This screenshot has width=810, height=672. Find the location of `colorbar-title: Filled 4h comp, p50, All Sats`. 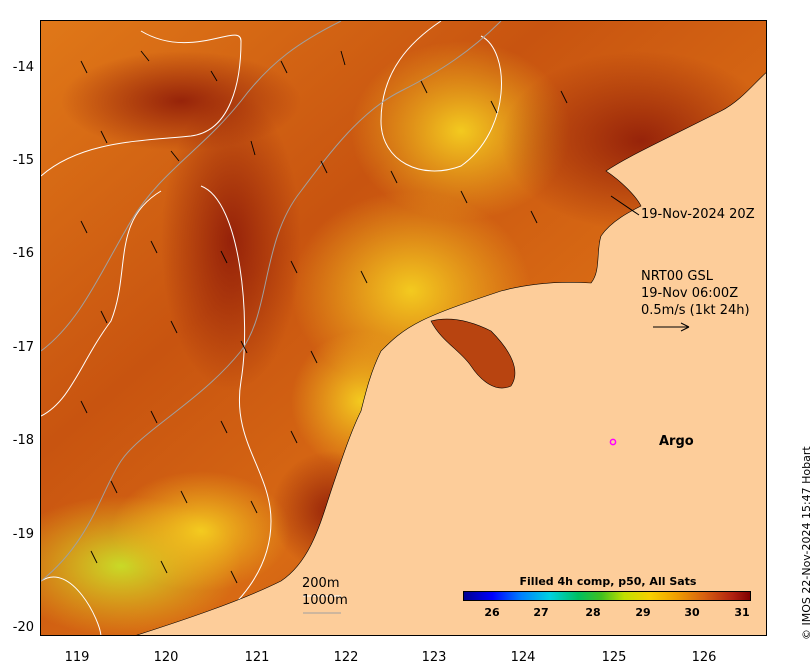

colorbar-title: Filled 4h comp, p50, All Sats is located at coordinates (608, 581).